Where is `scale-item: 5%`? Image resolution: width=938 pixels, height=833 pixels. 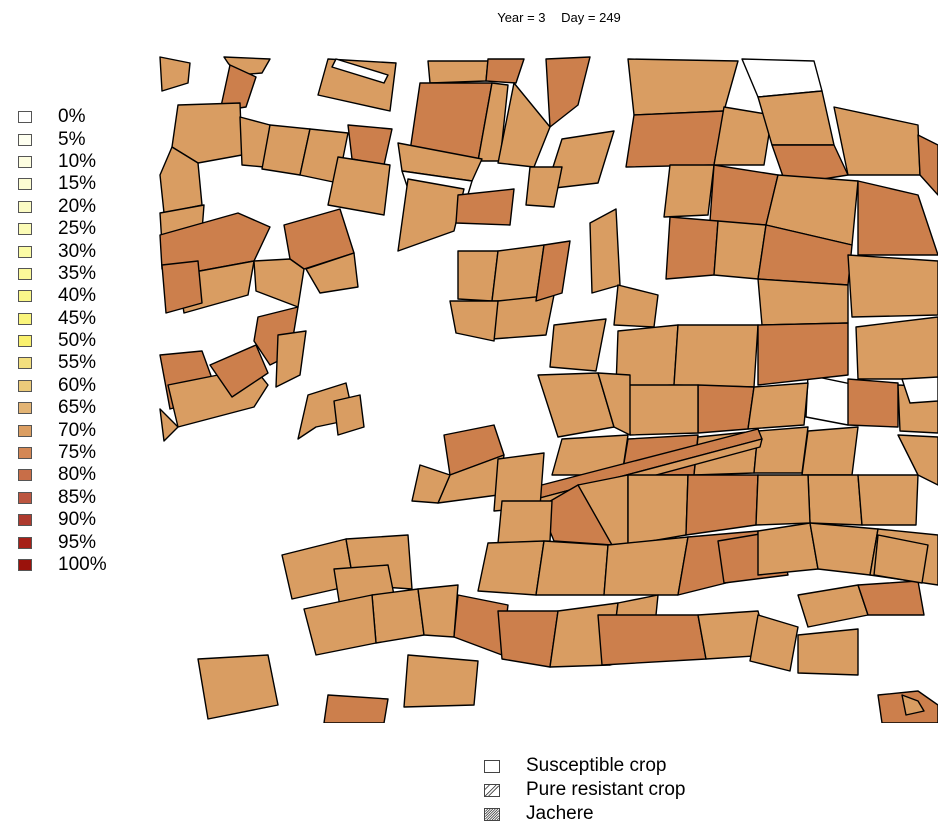 scale-item: 5% is located at coordinates (62, 139).